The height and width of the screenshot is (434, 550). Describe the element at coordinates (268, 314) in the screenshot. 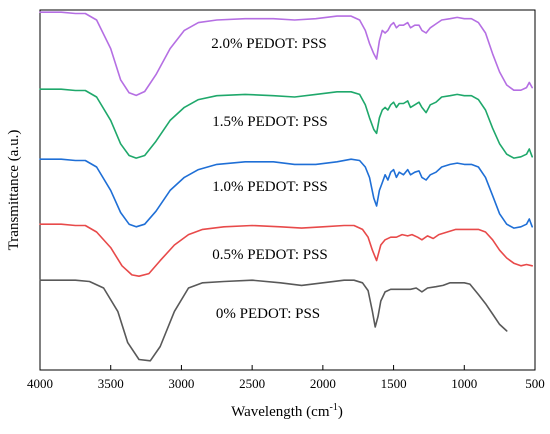

I see `series-label: 0% PEDOT: PSS` at that location.